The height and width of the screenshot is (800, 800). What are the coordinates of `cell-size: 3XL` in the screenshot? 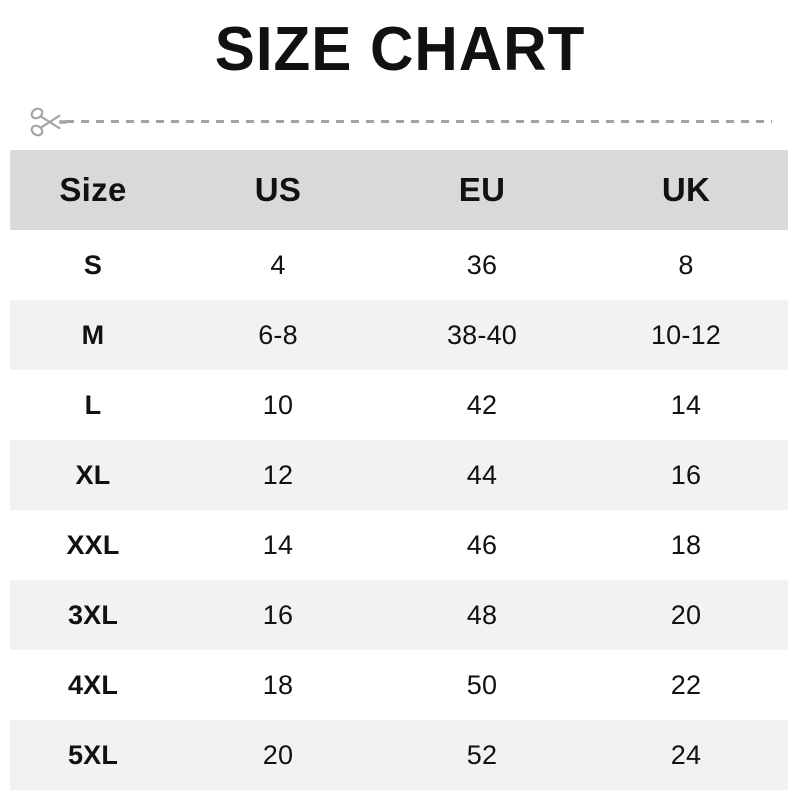 It's located at (93, 614).